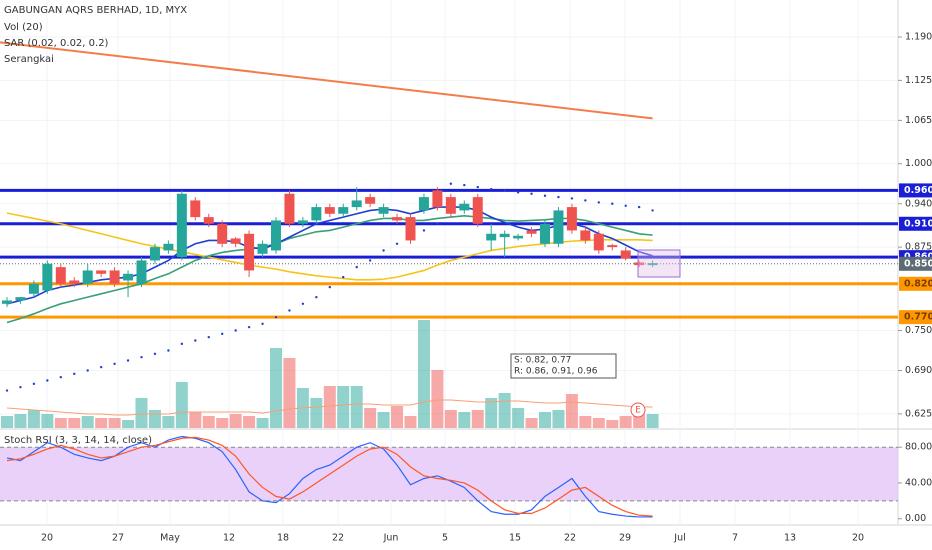 The width and height of the screenshot is (932, 550). I want to click on event-label: E, so click(638, 411).